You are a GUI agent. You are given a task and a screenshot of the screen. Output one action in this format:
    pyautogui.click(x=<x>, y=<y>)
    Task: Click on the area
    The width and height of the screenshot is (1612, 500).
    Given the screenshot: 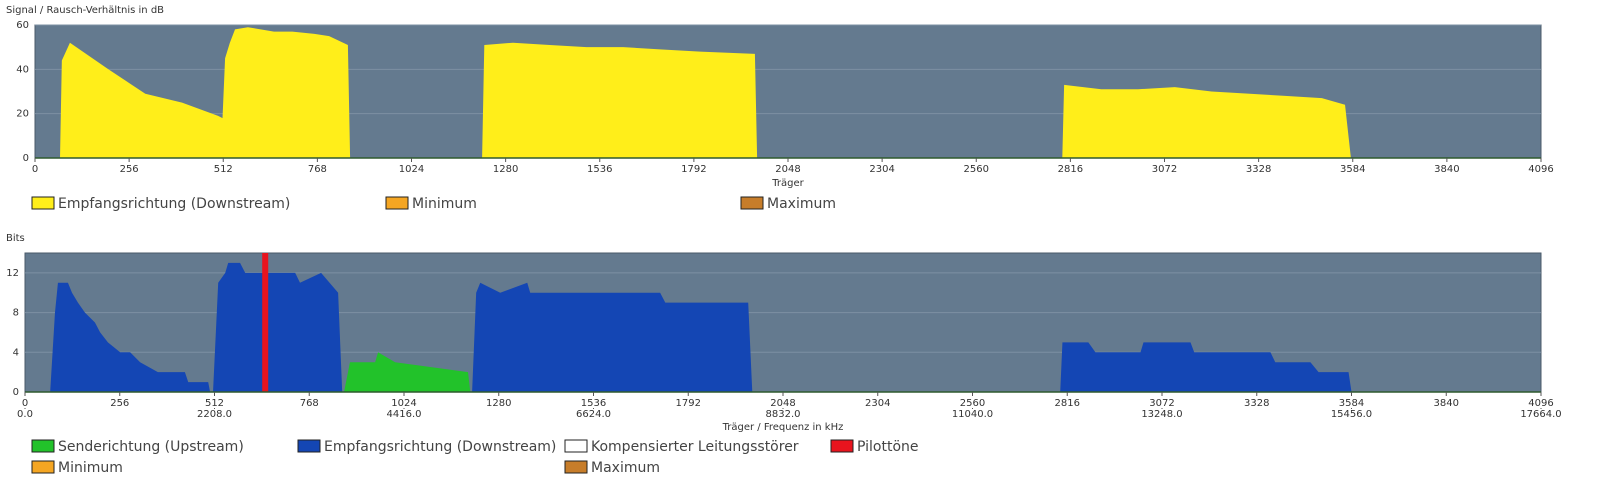 What is the action you would take?
    pyautogui.click(x=407, y=372)
    